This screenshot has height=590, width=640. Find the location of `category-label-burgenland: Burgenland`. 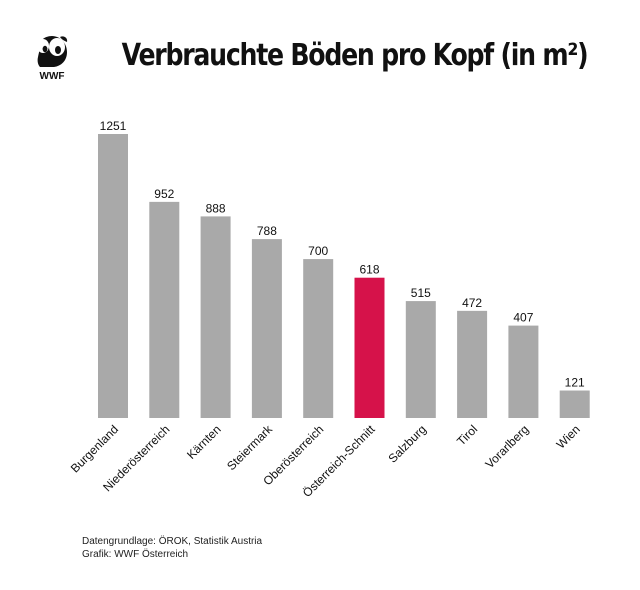

category-label-burgenland: Burgenland is located at coordinates (94, 448).